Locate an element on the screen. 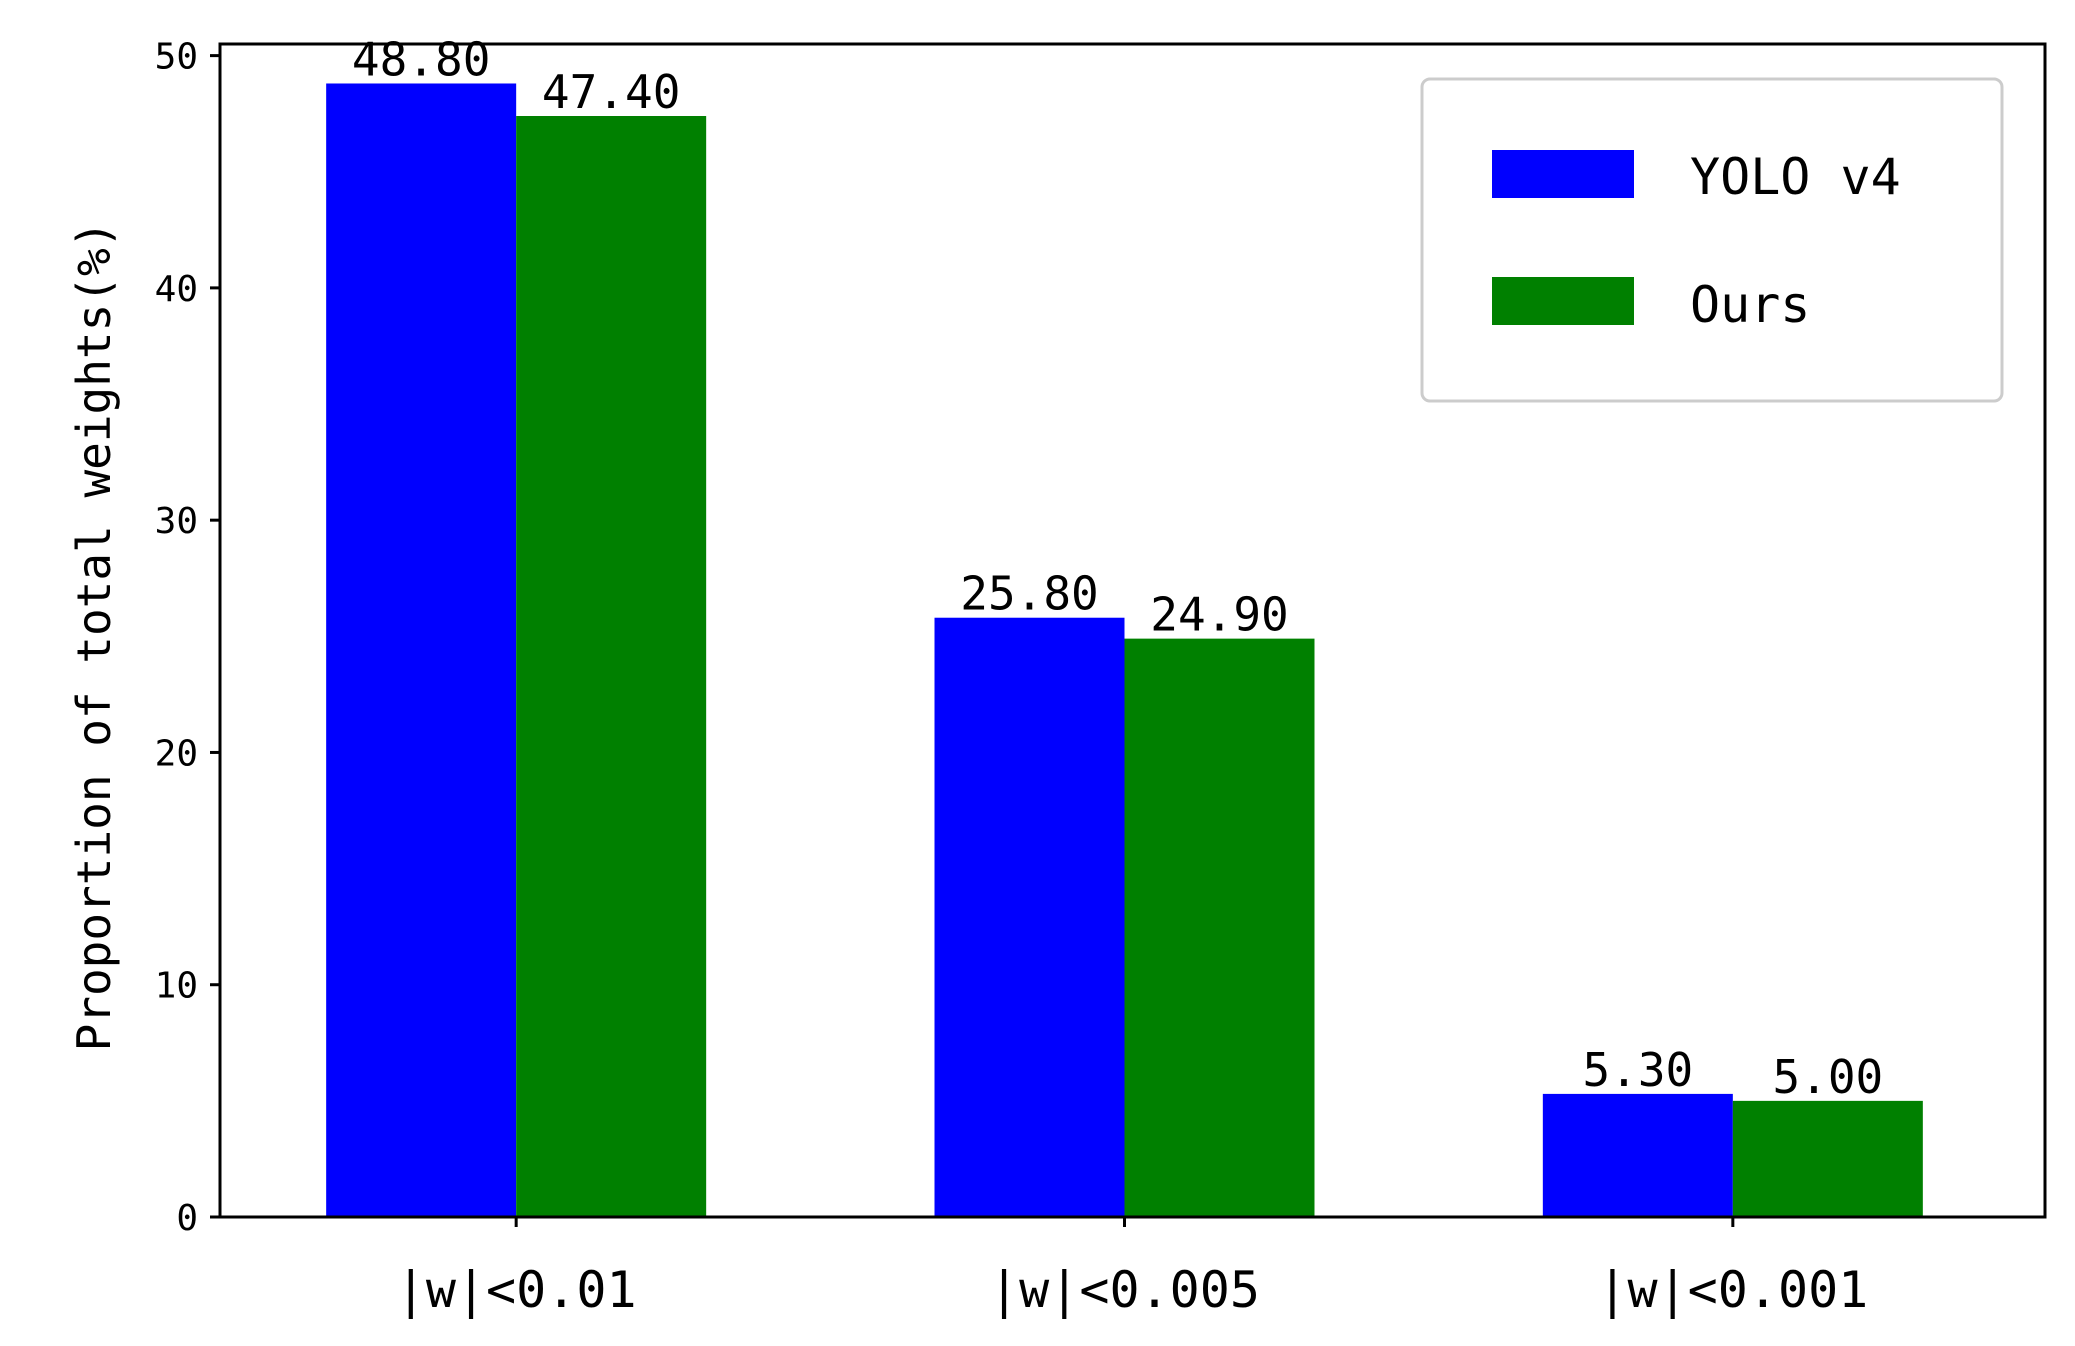 The width and height of the screenshot is (2075, 1346). y-tick-label-0: 0 is located at coordinates (187, 1218).